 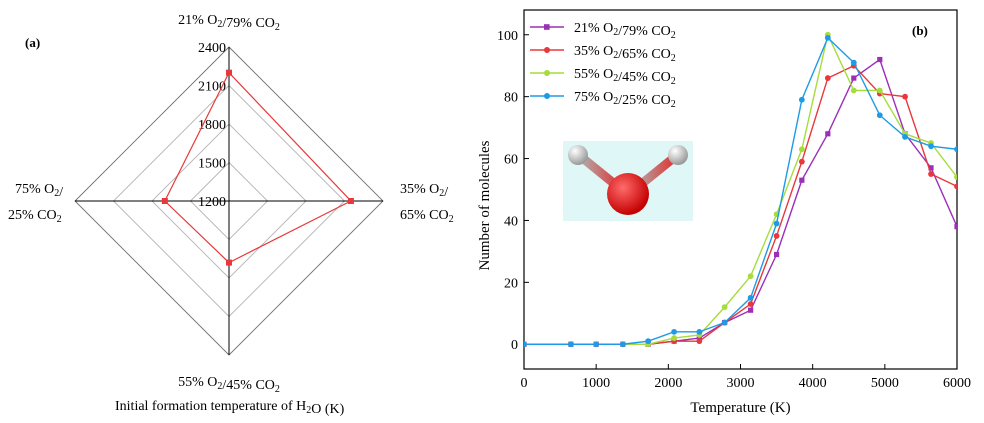 I want to click on y-tick-label: 100, so click(x=507, y=36).